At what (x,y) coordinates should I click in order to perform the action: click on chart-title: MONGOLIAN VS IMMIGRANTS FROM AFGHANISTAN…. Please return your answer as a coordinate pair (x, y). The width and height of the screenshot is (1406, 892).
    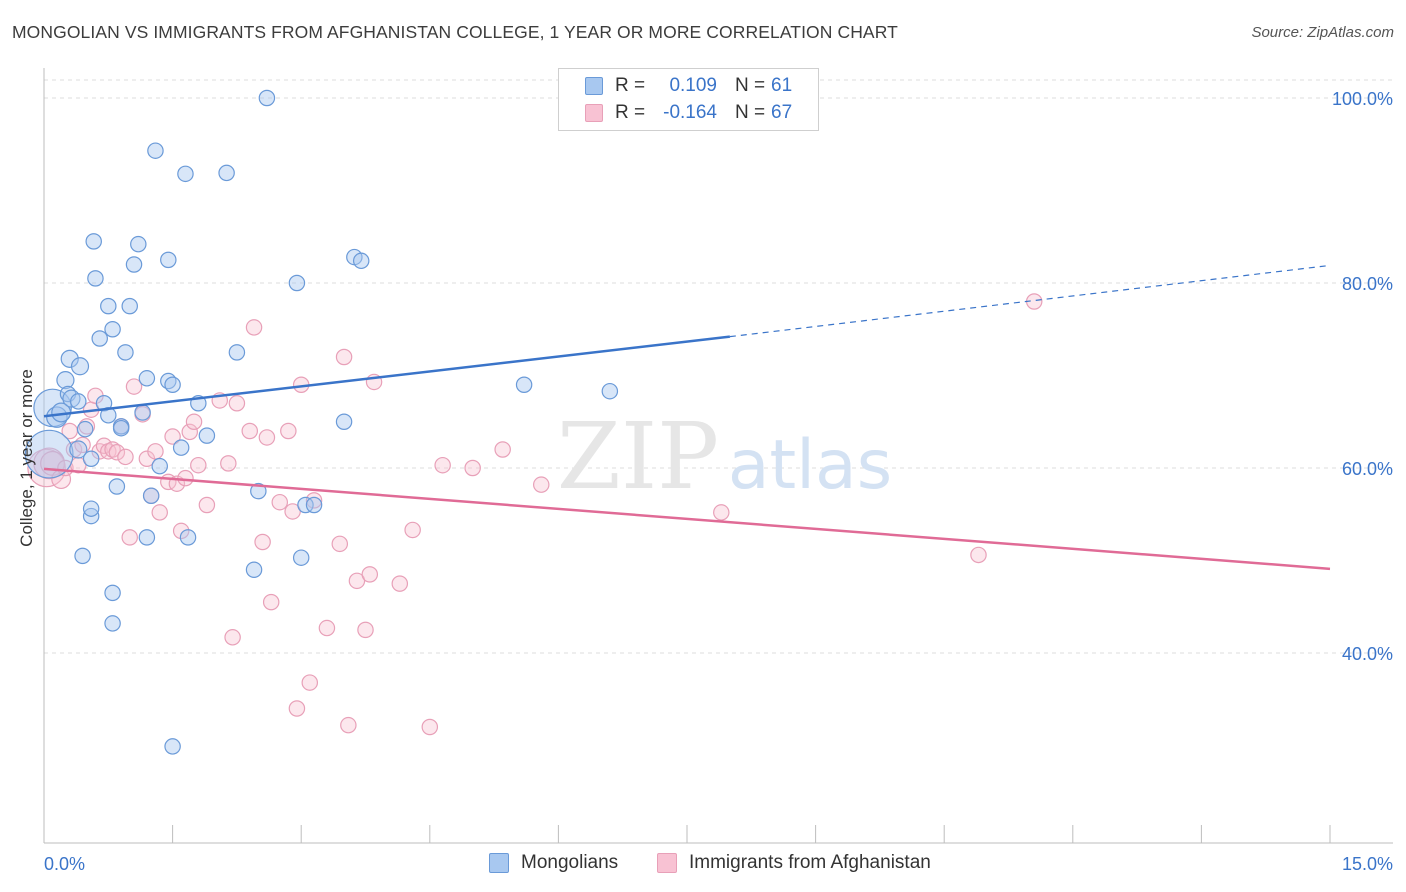
    Looking at the image, I should click on (455, 32).